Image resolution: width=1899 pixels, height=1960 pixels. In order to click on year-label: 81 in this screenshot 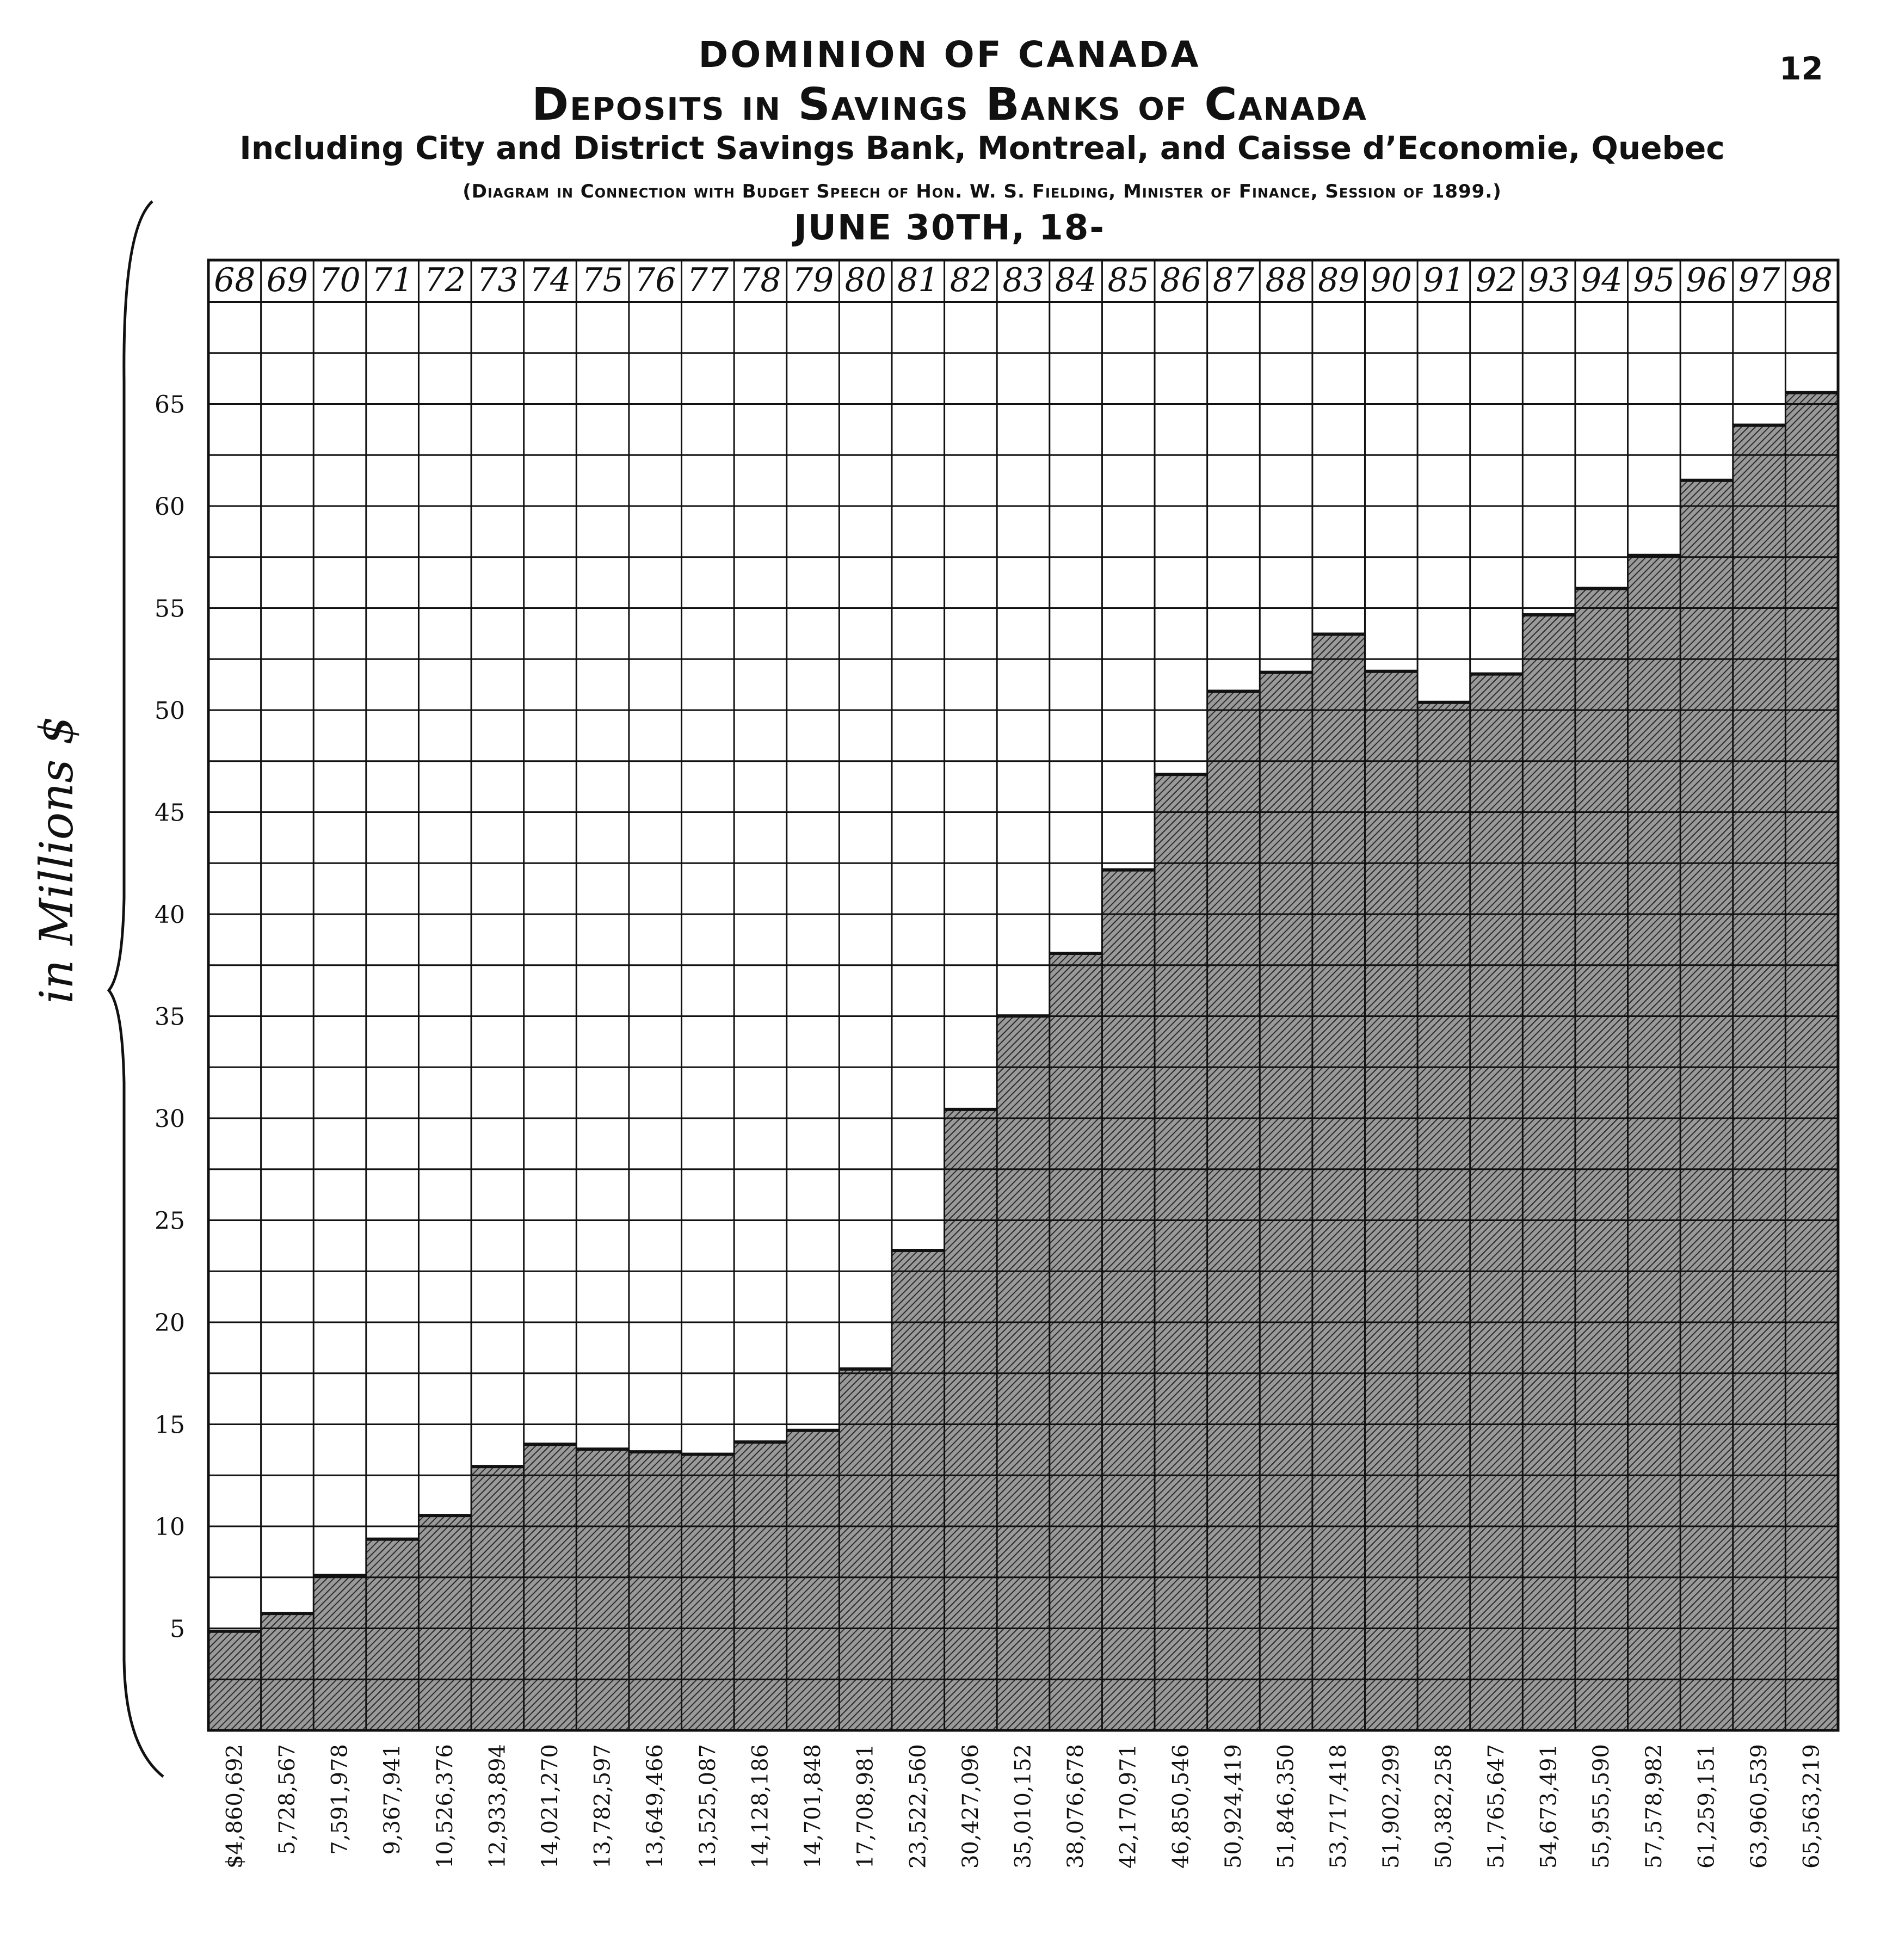, I will do `click(918, 280)`.